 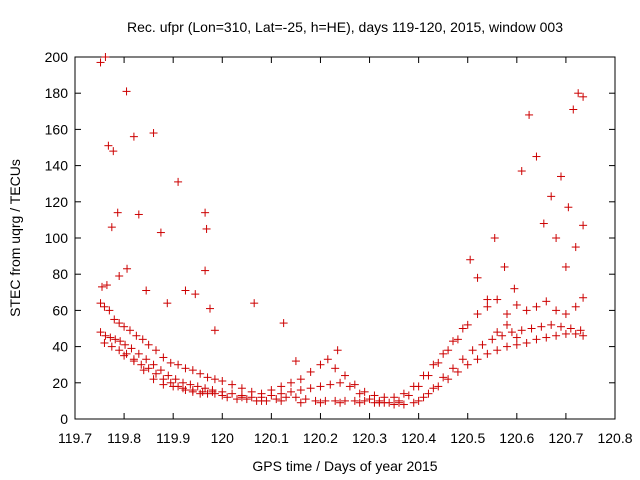 I want to click on x-axis-label: GPS time / Days of year 2015, so click(x=344, y=466).